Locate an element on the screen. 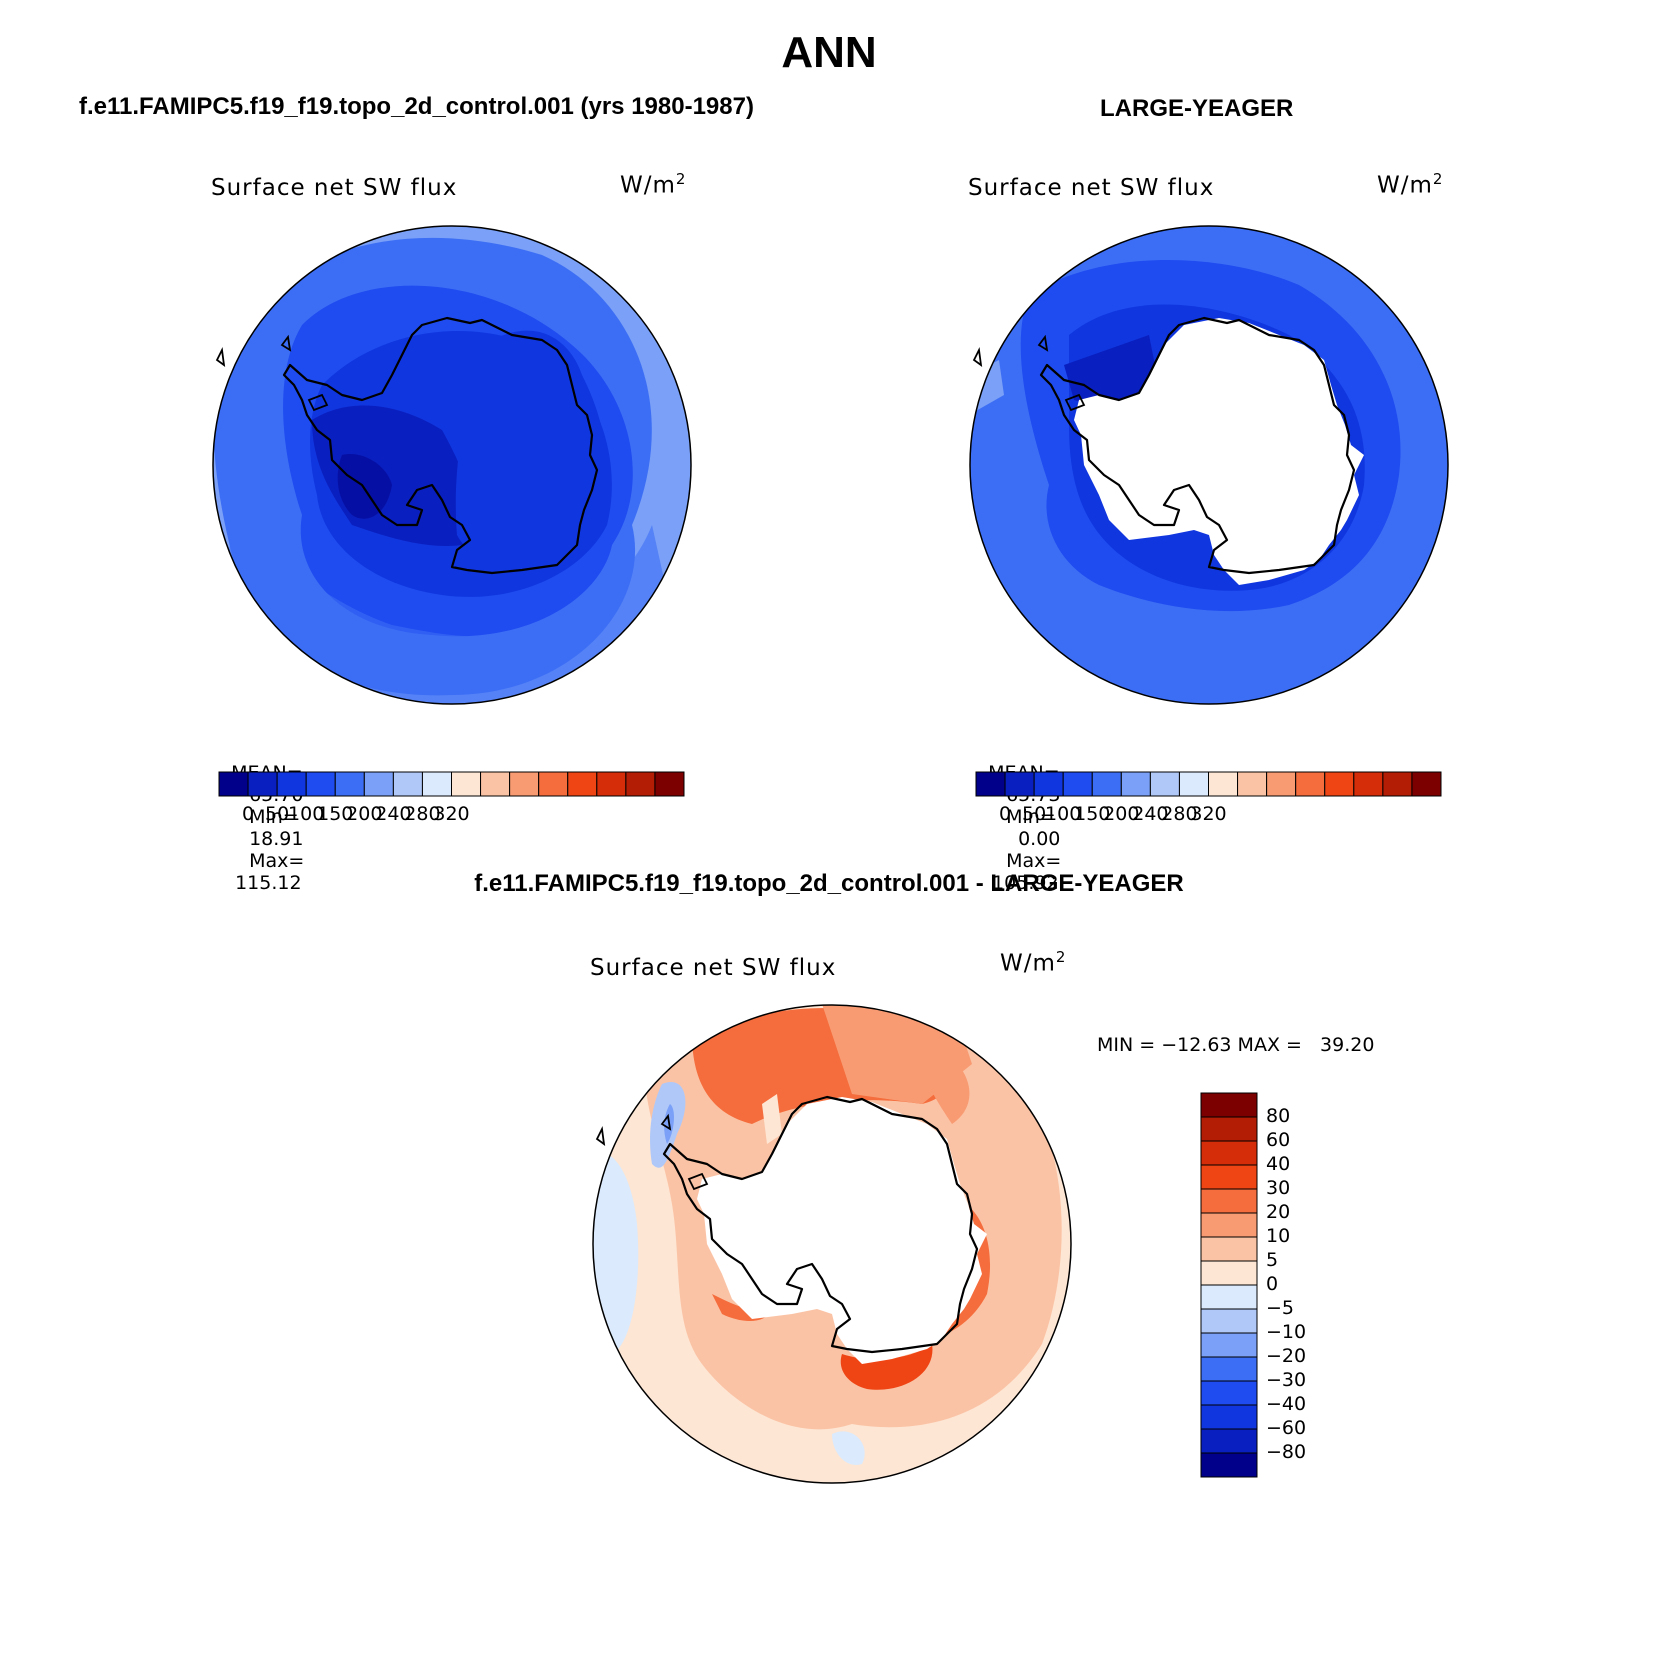 This screenshot has width=1658, height=1661. panel1-units-text: W/m is located at coordinates (648, 185).